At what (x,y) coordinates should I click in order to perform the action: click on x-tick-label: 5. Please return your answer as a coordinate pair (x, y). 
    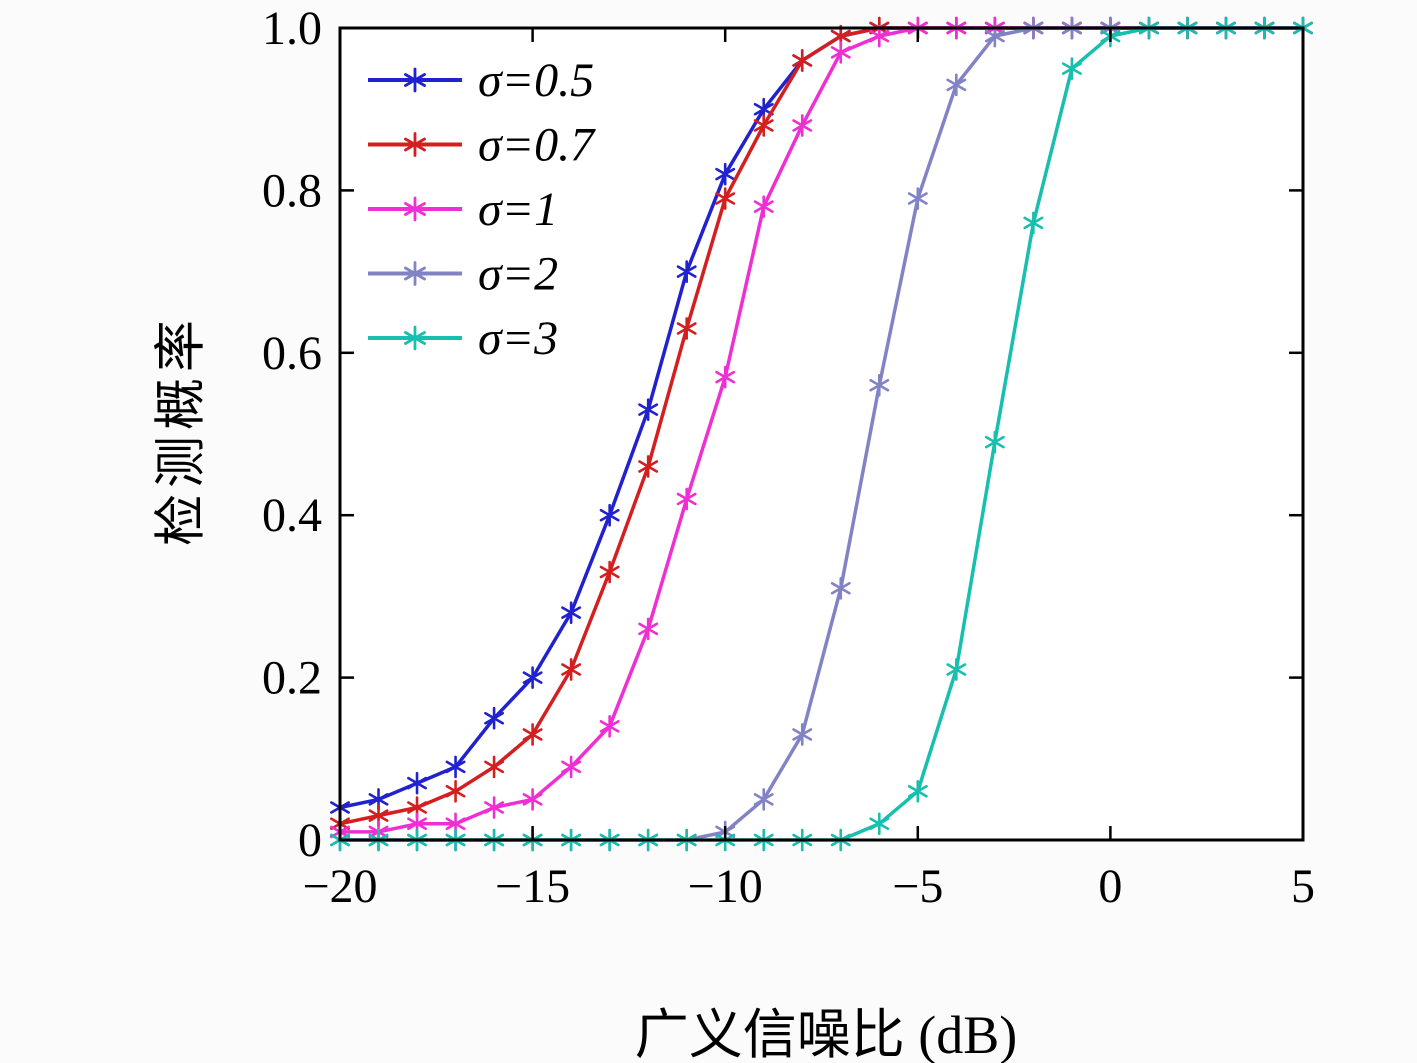
    Looking at the image, I should click on (1303, 886).